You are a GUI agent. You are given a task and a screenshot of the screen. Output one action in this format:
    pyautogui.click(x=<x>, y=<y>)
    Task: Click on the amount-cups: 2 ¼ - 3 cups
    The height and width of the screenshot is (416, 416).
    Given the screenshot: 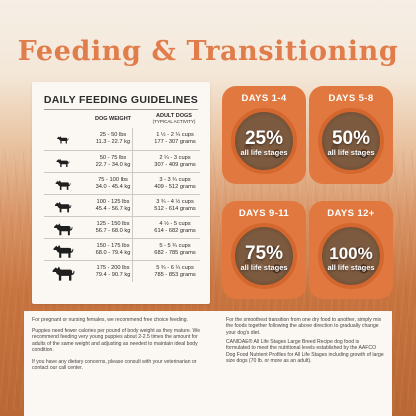 What is the action you would take?
    pyautogui.click(x=175, y=158)
    